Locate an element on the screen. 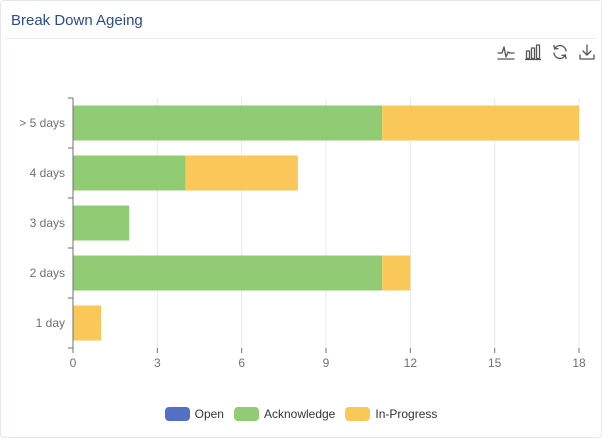 The height and width of the screenshot is (438, 602). legend-swatch-in-progress is located at coordinates (358, 414).